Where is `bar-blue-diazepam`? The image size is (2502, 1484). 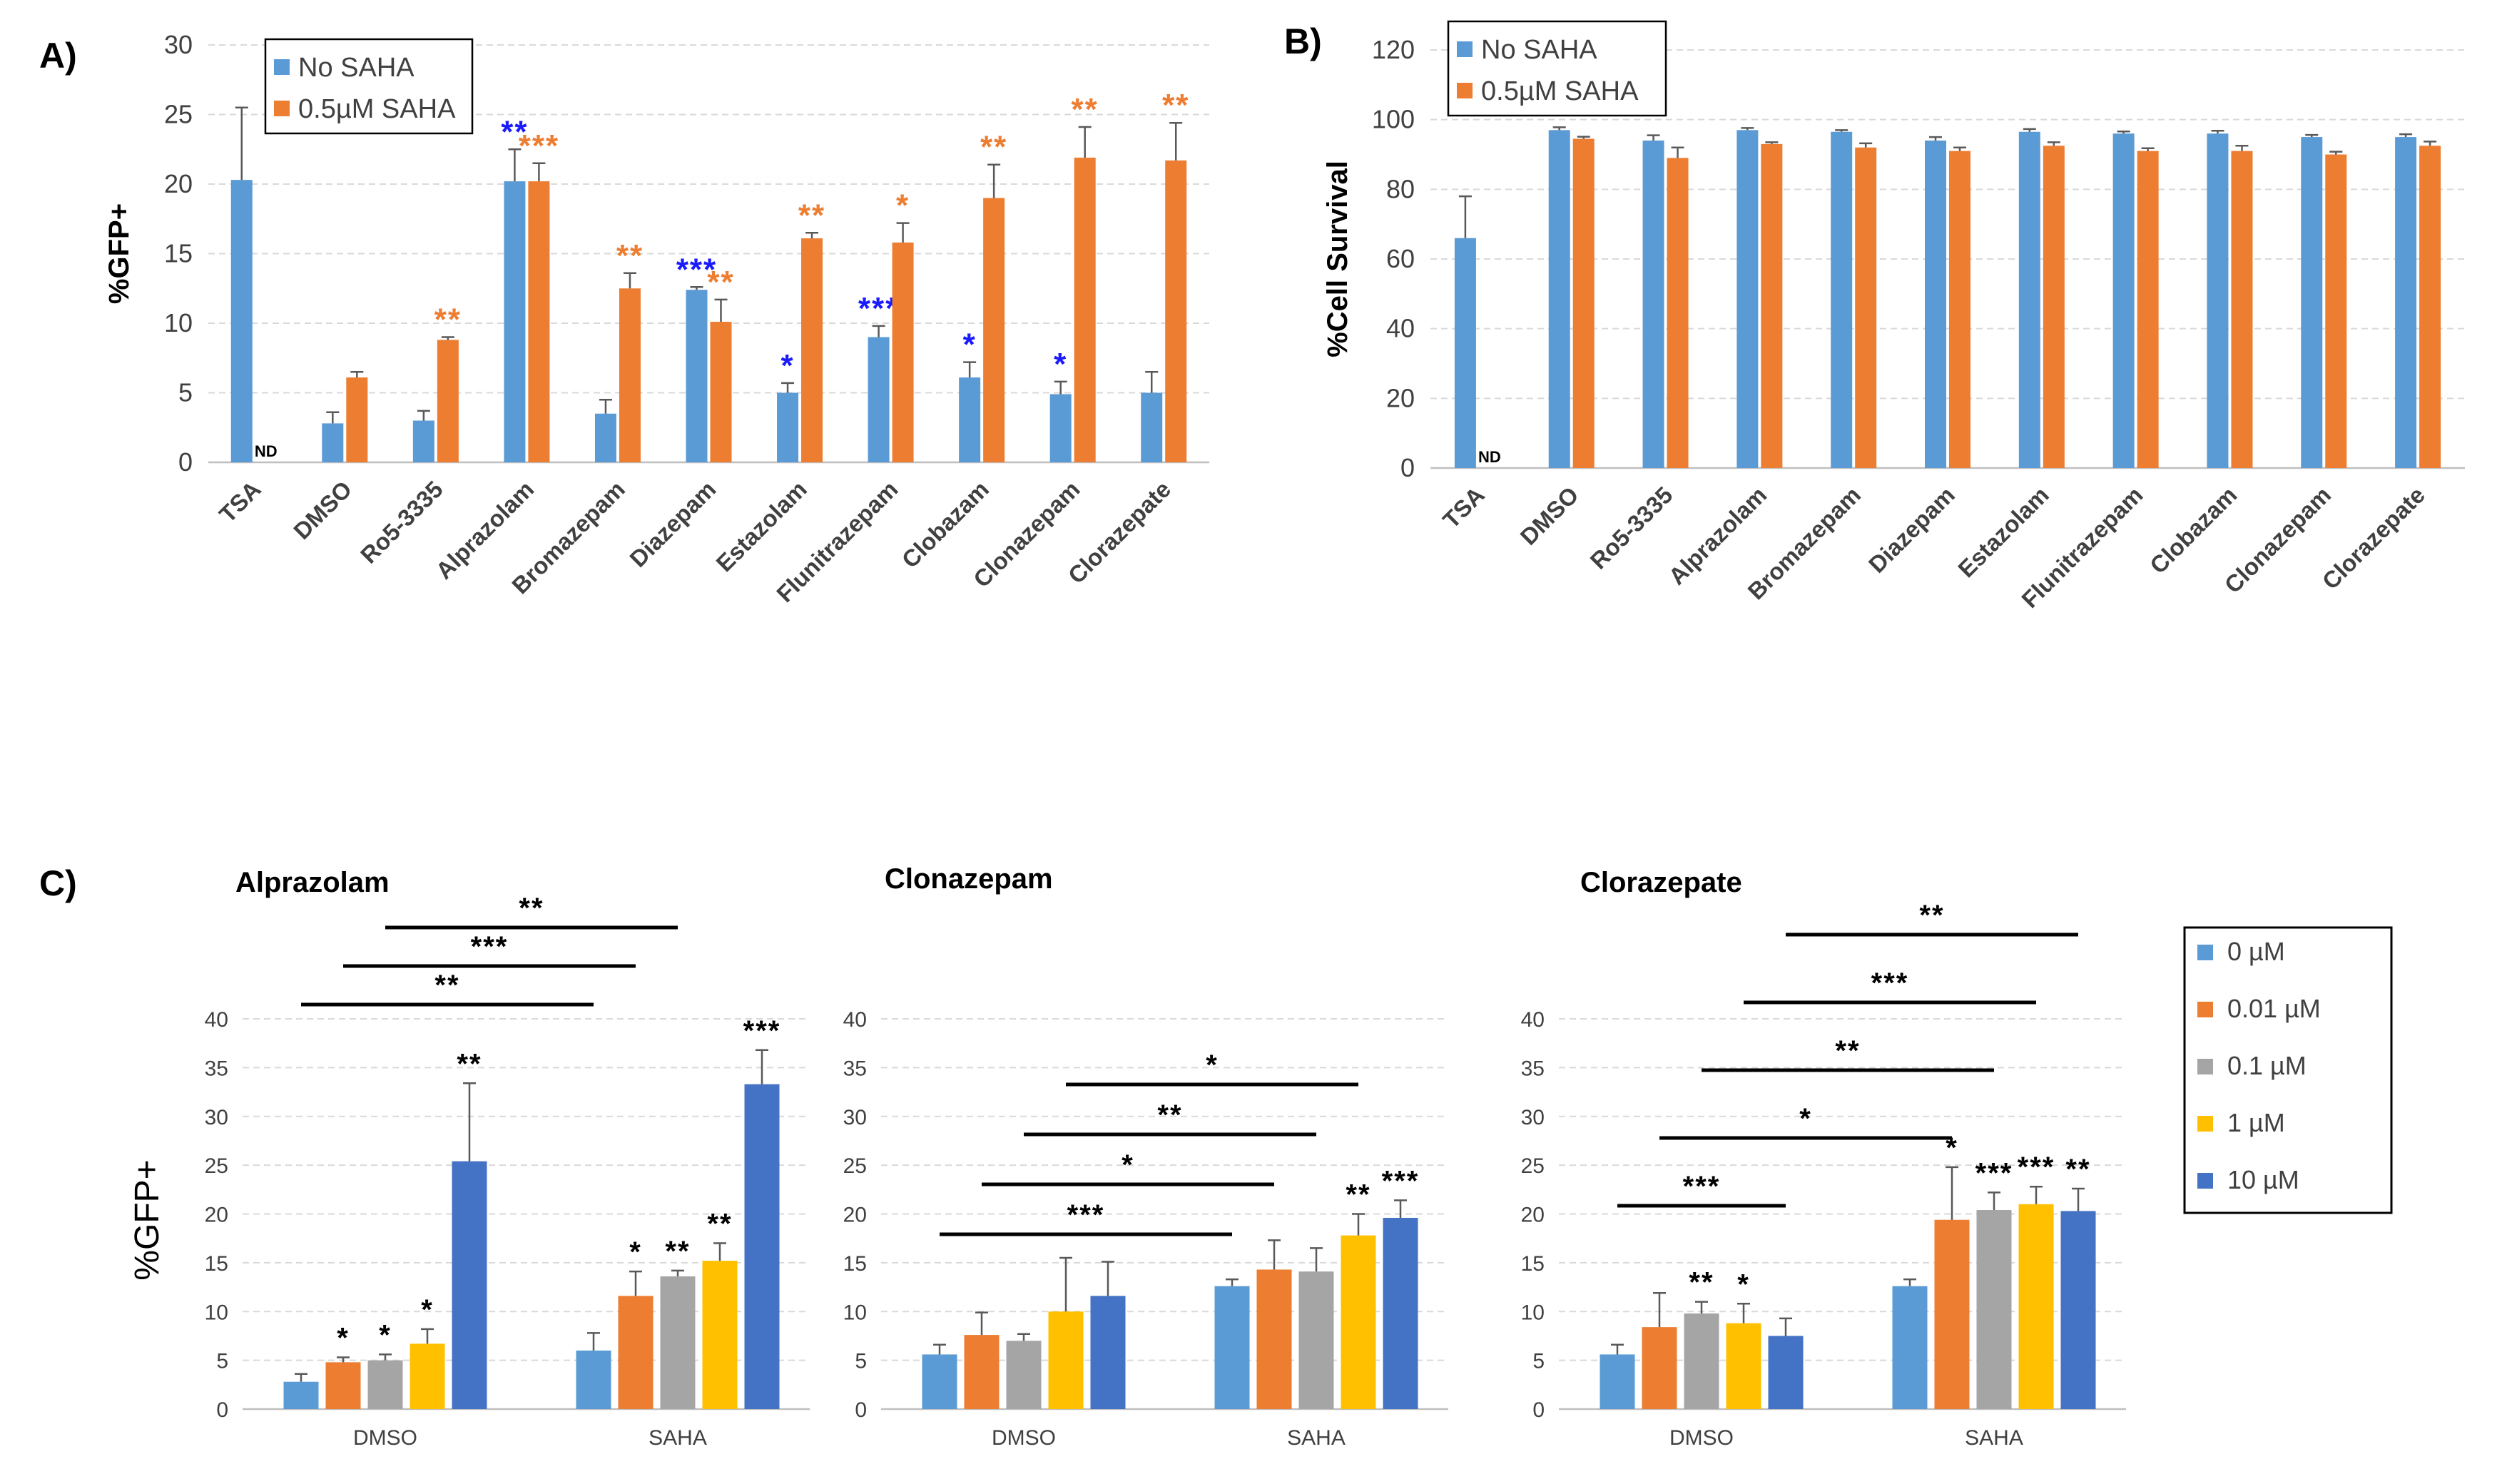
bar-blue-diazepam is located at coordinates (697, 376).